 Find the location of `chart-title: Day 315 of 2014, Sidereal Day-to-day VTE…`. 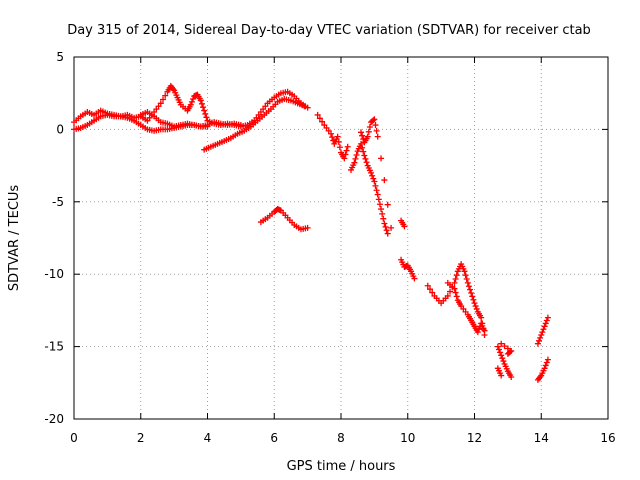

chart-title: Day 315 of 2014, Sidereal Day-to-day VTE… is located at coordinates (329, 30).